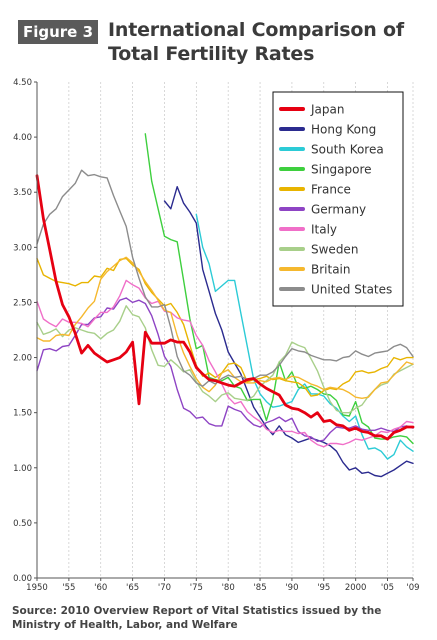 The height and width of the screenshot is (640, 437). What do you see at coordinates (387, 588) in the screenshot?
I see `x-tick-label: '05` at bounding box center [387, 588].